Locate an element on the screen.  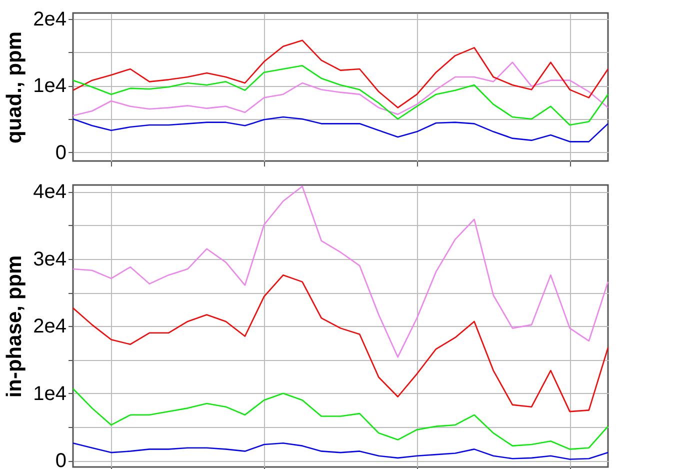
y-tick-label: 3e4 is located at coordinates (49, 259).